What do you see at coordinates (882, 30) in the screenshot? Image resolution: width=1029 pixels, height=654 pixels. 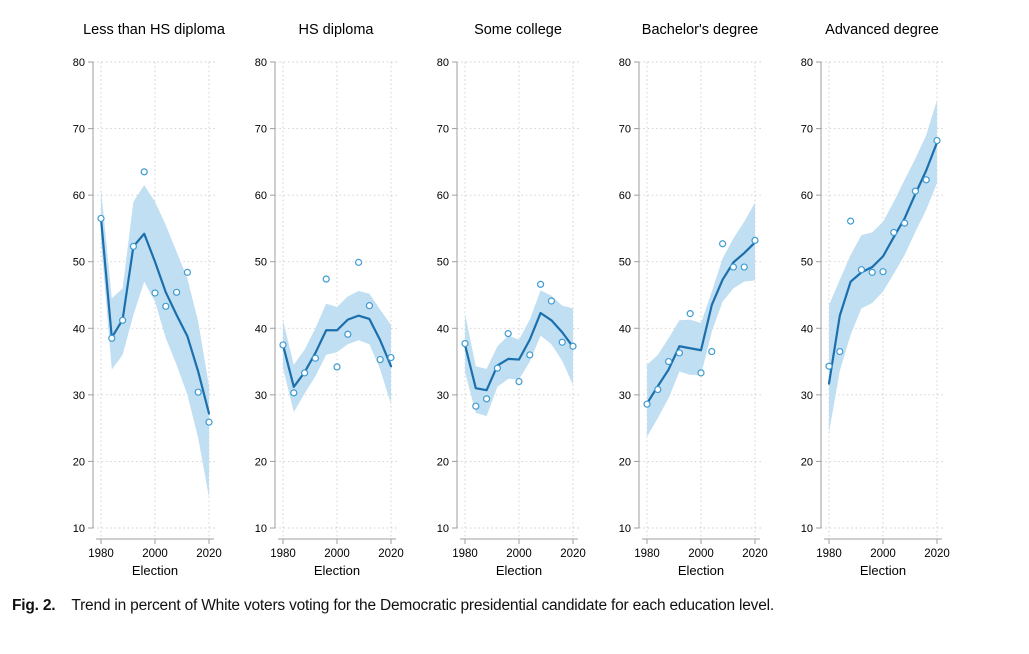 I see `panel-title: Advanced degree` at bounding box center [882, 30].